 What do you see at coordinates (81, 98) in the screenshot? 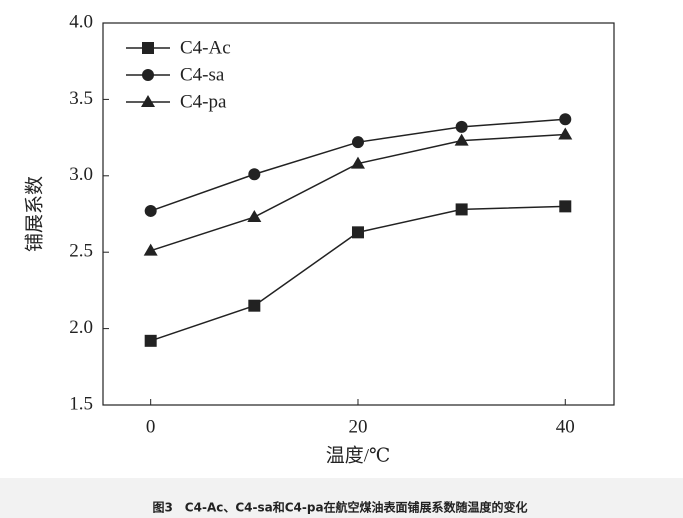
I see `y-tick-label: 3.5` at bounding box center [81, 98].